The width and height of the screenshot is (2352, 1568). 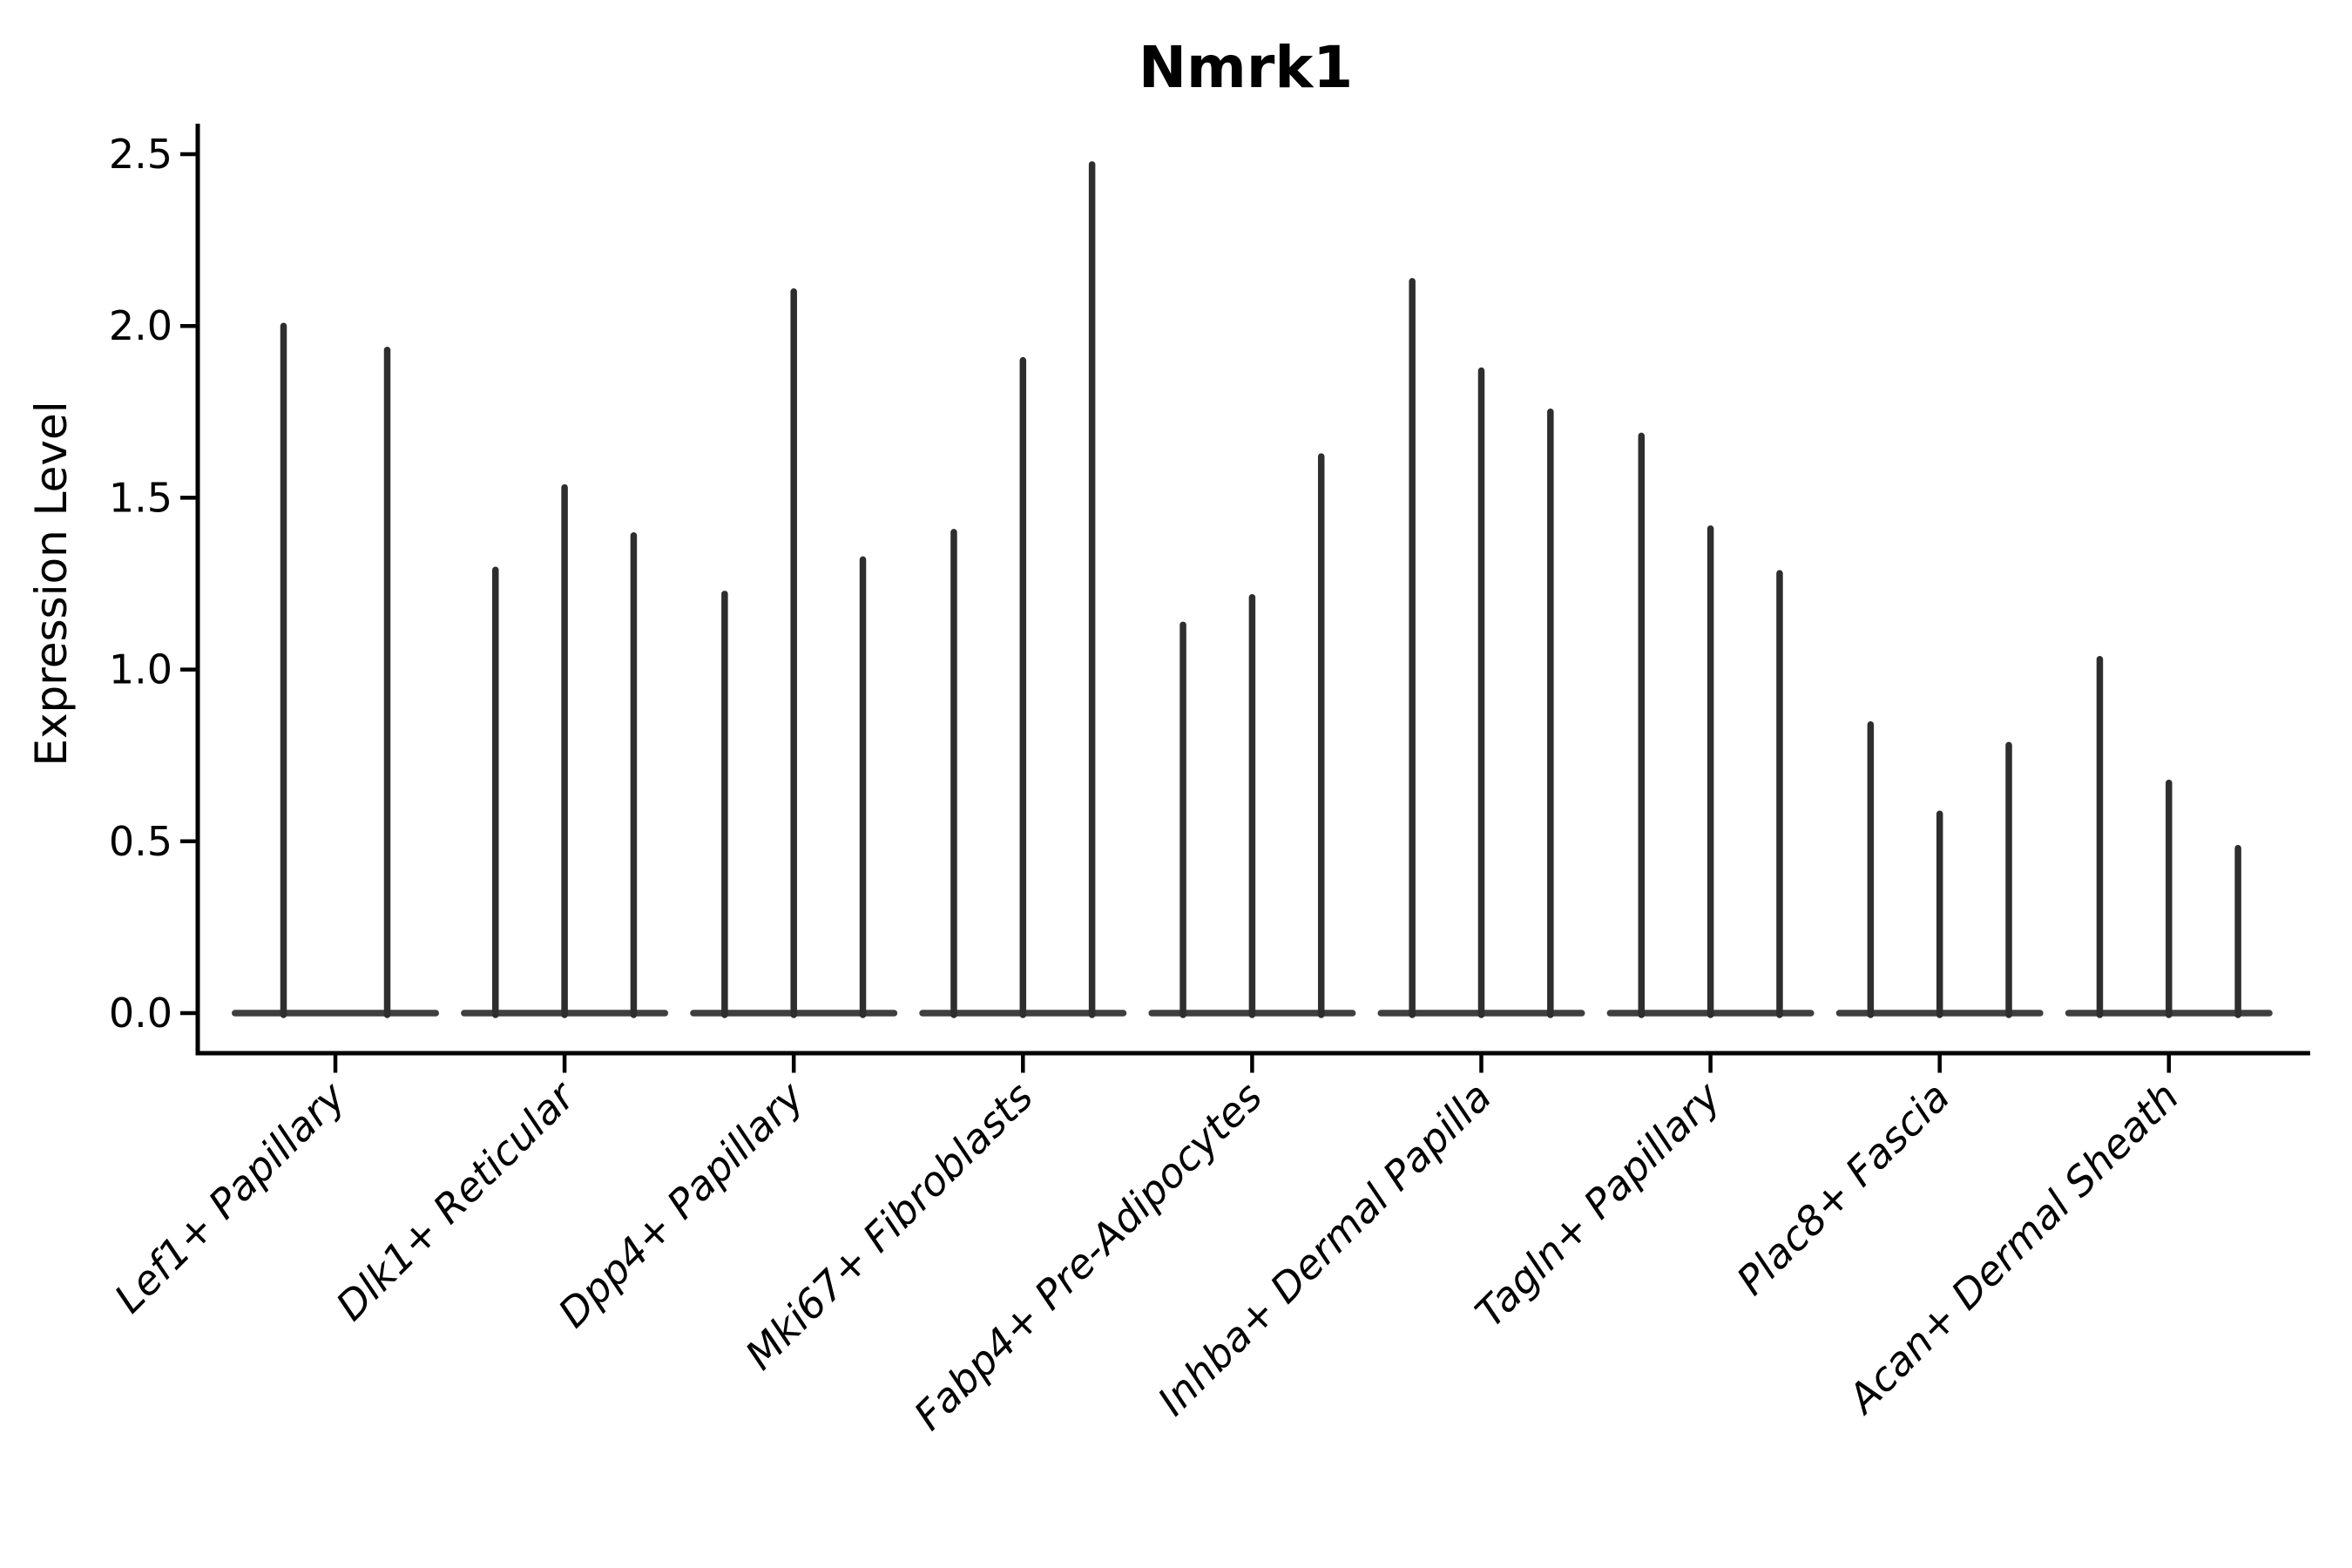 I want to click on y-tick-label: 1.0, so click(x=140, y=669).